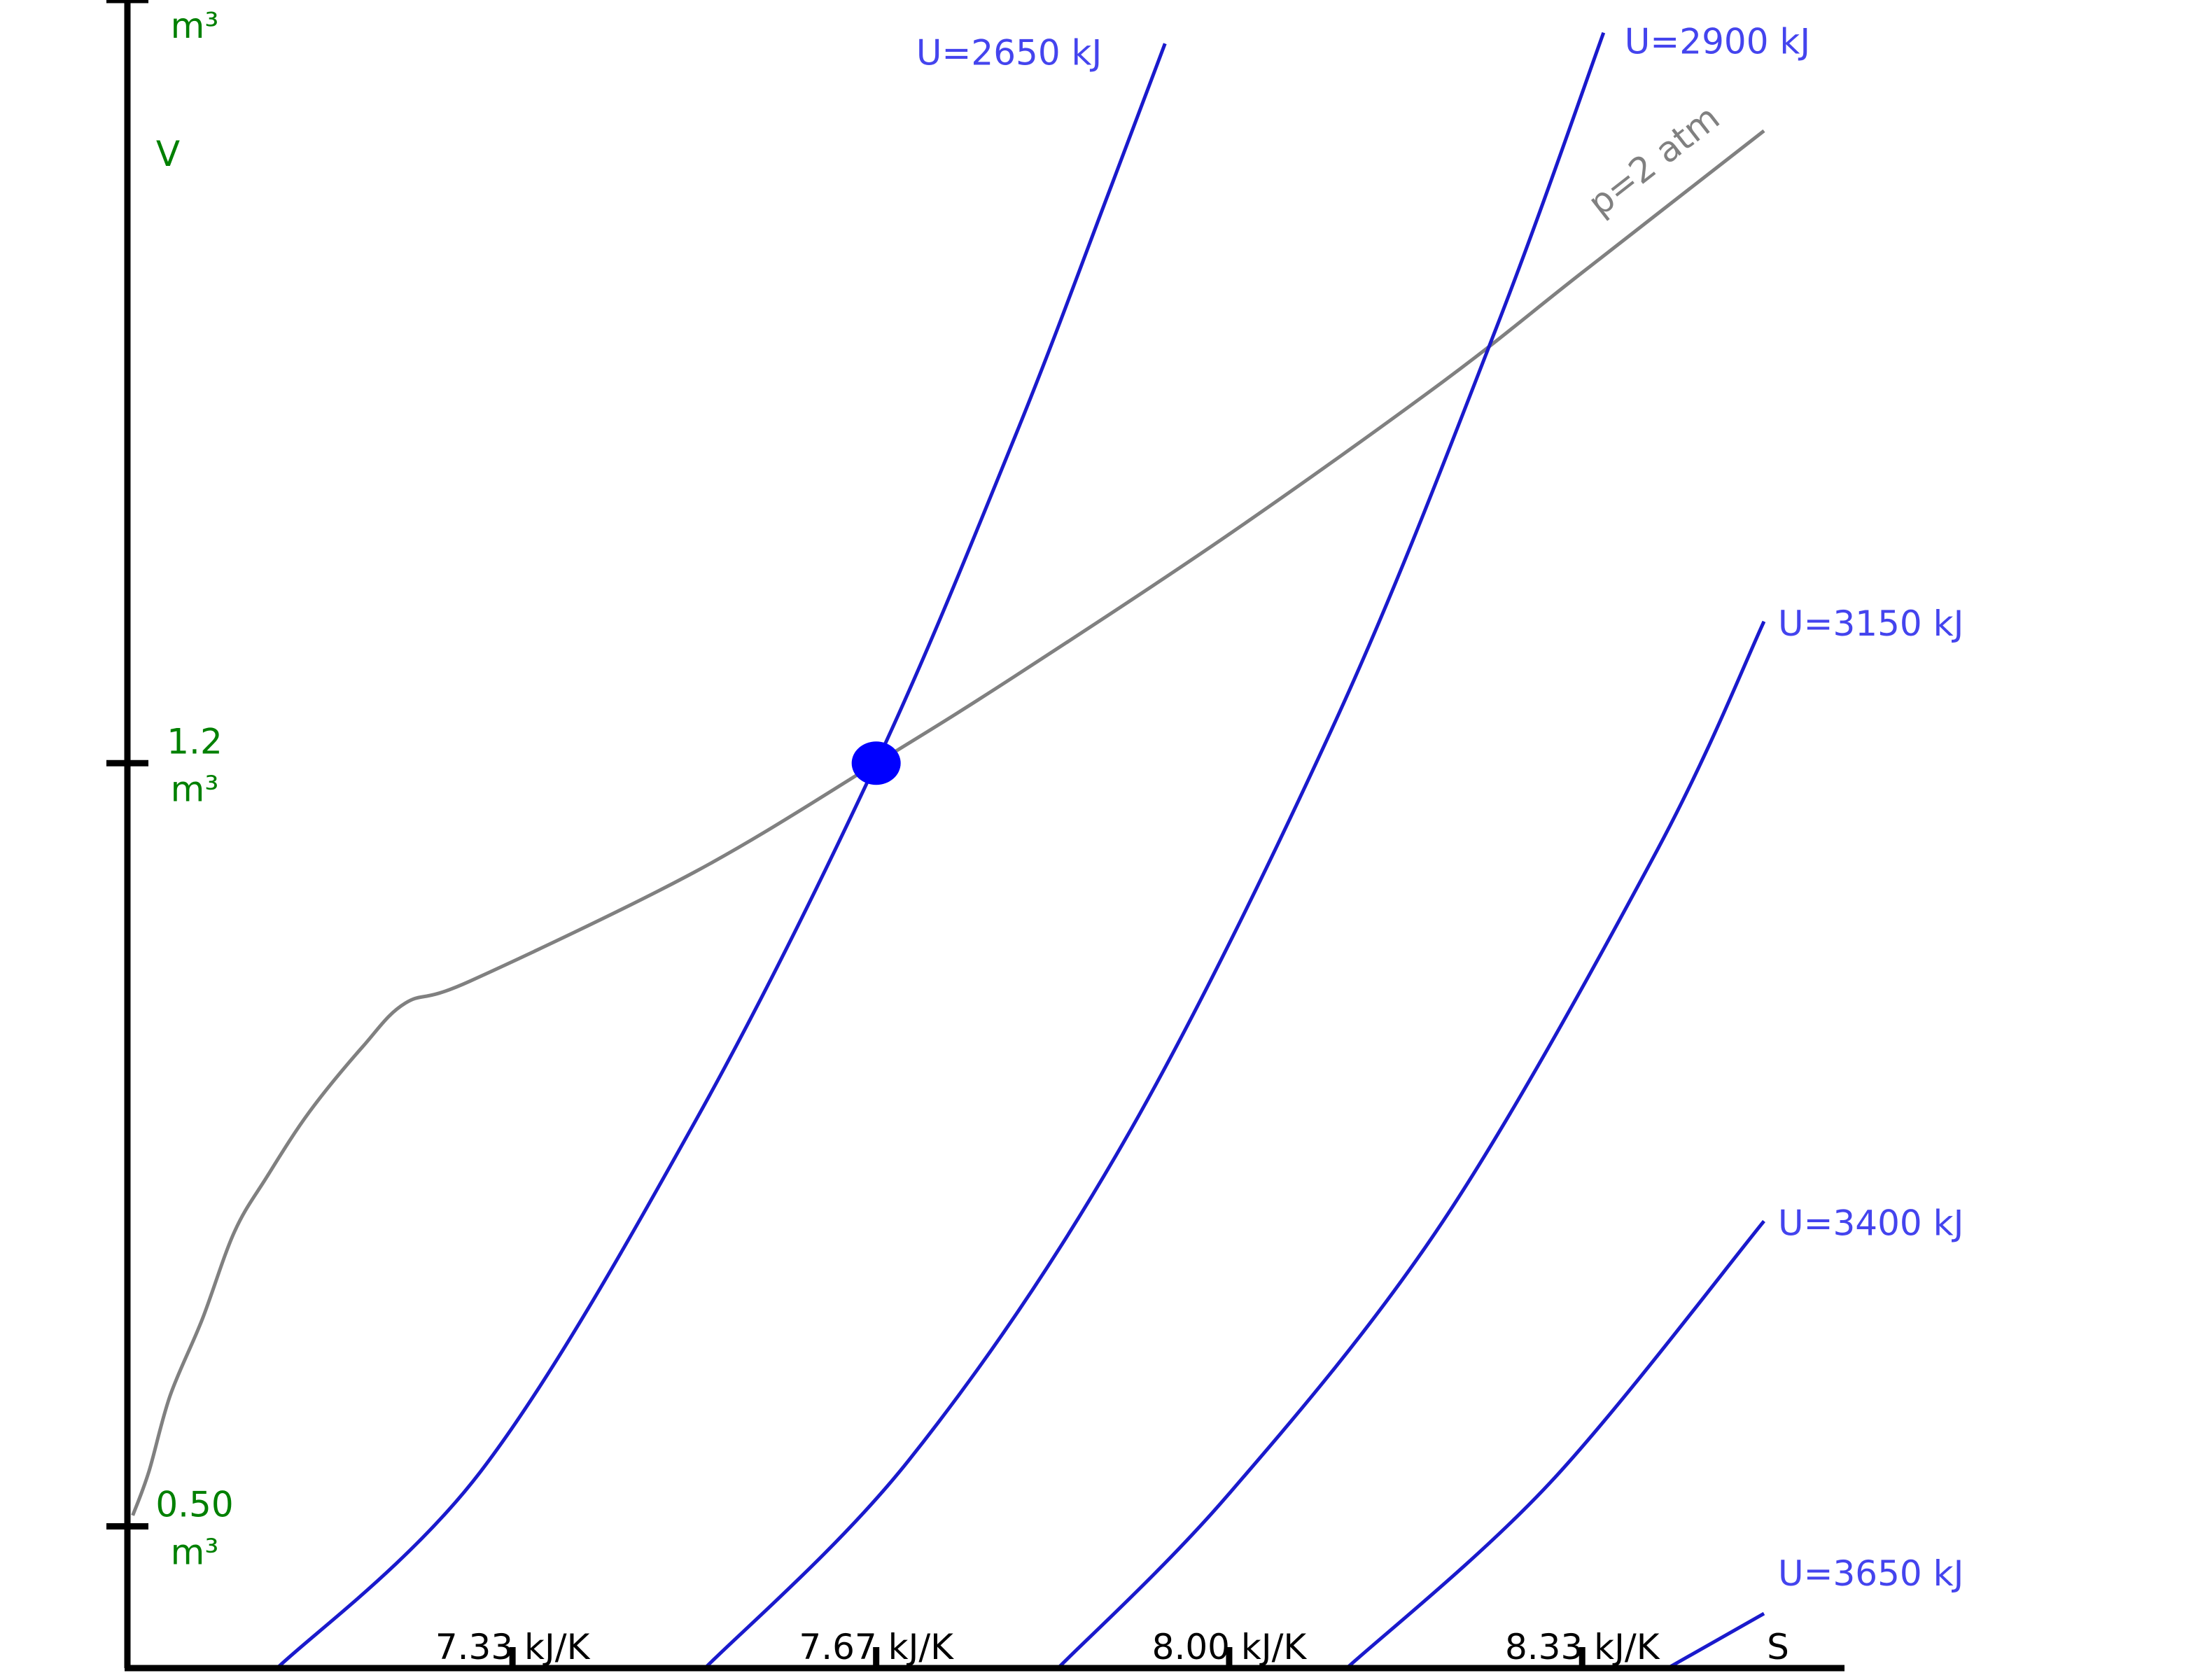 The image size is (2205, 1680). Describe the element at coordinates (876, 1647) in the screenshot. I see `x-tick-label-1: 7.67 kJ/K` at that location.